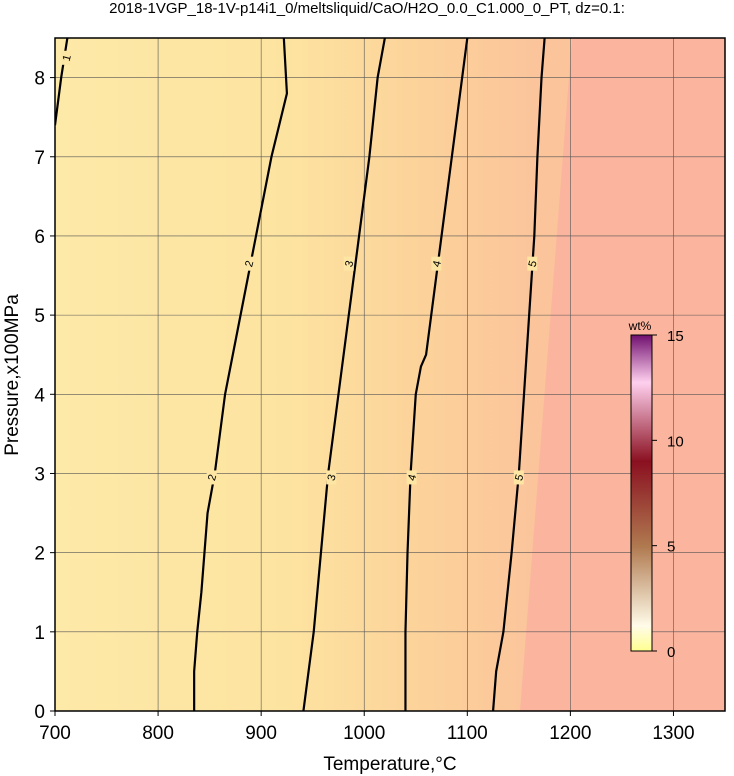 This screenshot has height=776, width=734. Describe the element at coordinates (158, 733) in the screenshot. I see `x-tick-label: 800` at that location.